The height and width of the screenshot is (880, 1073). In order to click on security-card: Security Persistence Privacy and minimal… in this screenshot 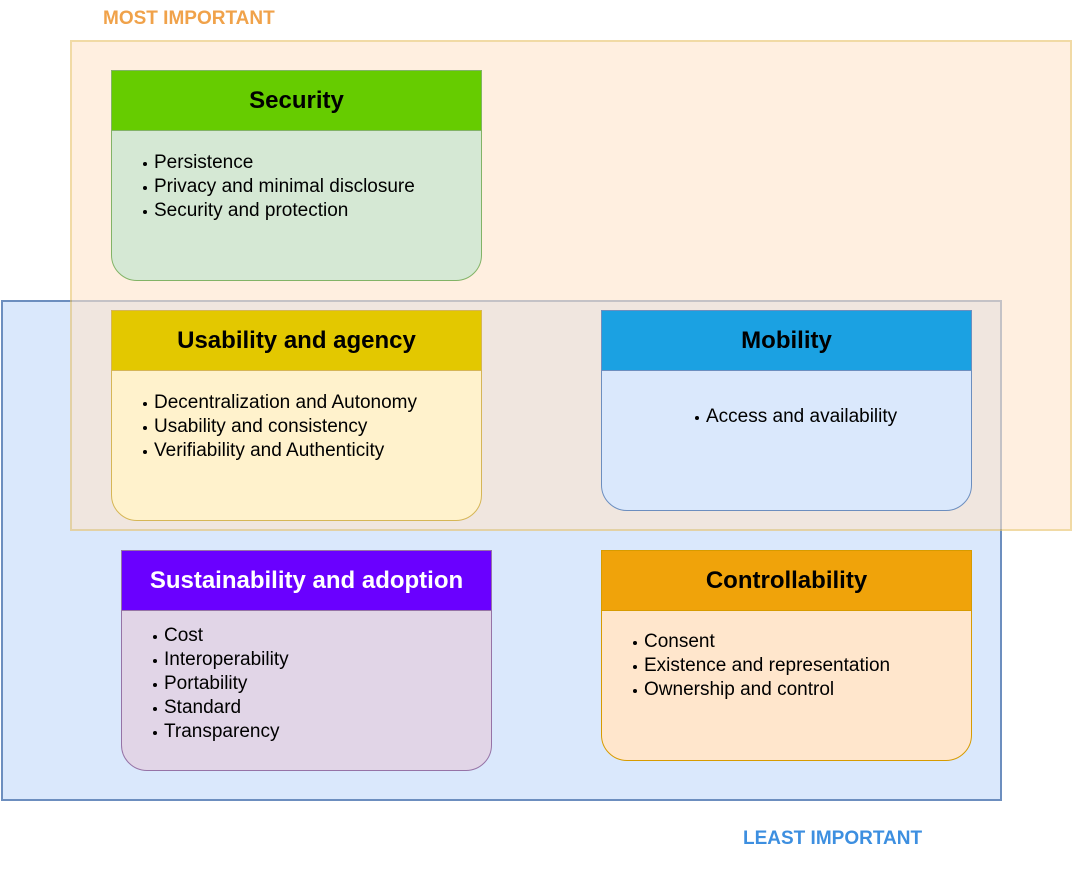, I will do `click(296, 175)`.